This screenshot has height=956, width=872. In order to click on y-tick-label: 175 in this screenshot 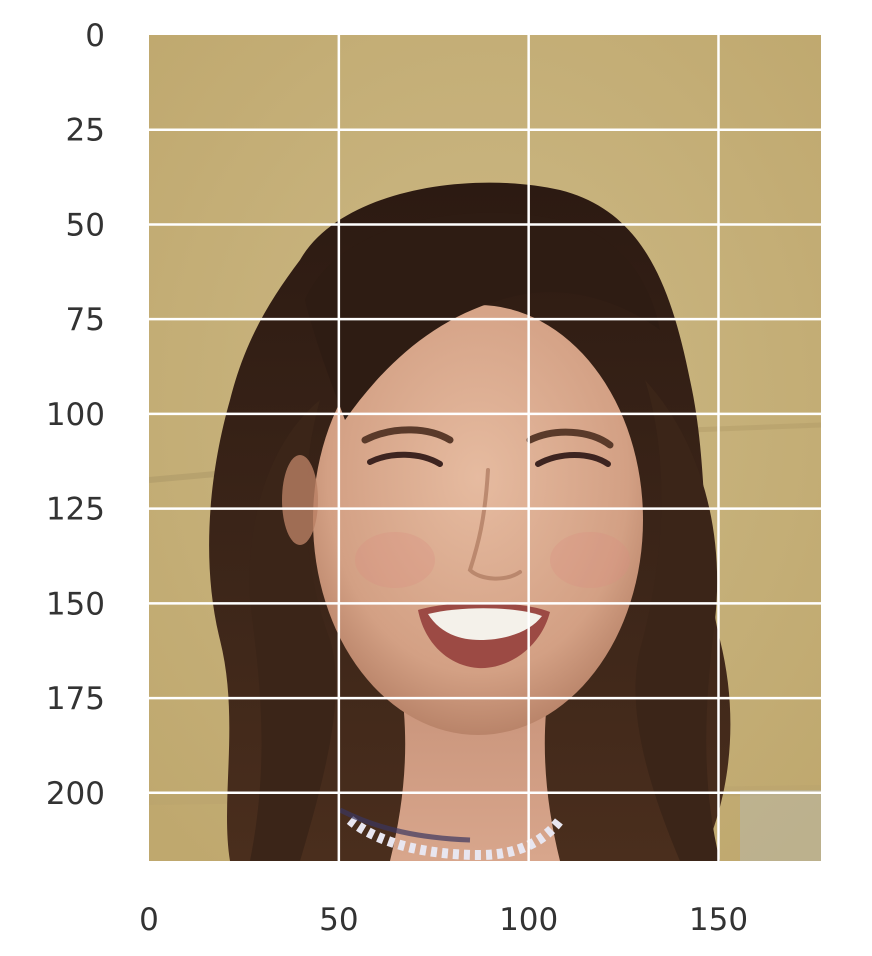, I will do `click(75, 699)`.